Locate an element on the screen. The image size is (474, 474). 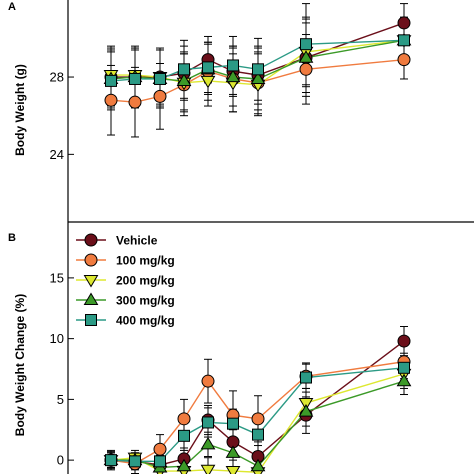
panel-letter: A is located at coordinates (12, 7).